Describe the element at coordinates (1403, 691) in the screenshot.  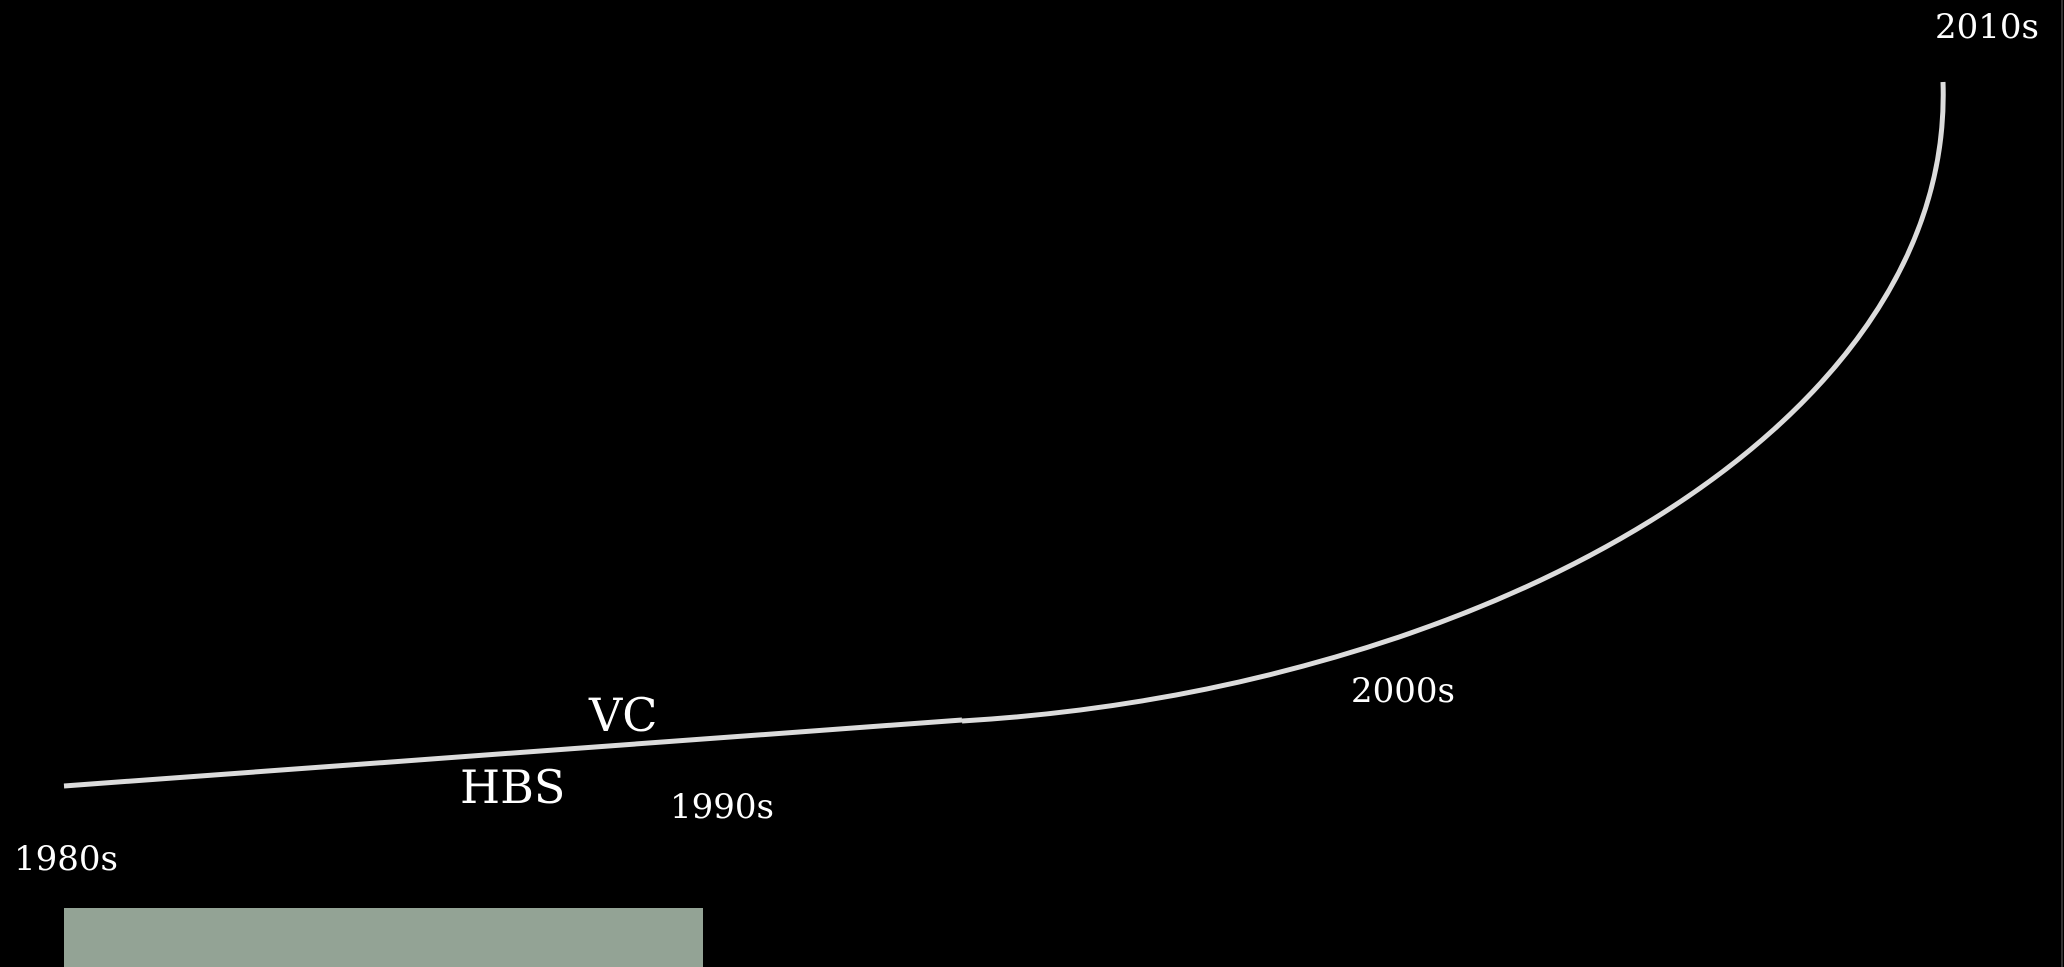
I see `decade-label-2000s: 2000s` at that location.